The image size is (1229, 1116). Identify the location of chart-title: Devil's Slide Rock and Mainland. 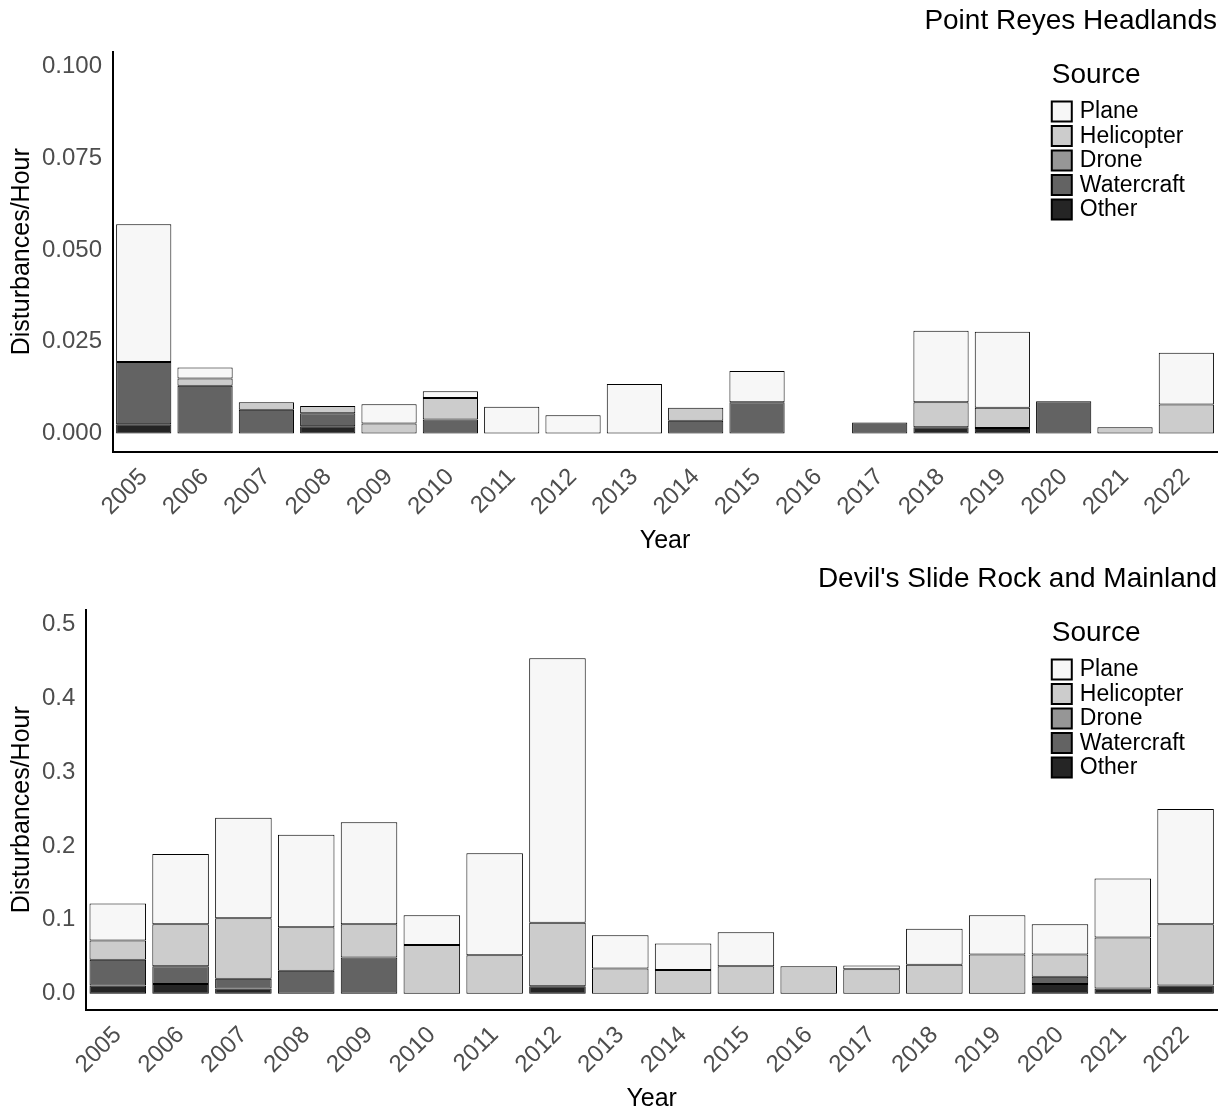
(1017, 577).